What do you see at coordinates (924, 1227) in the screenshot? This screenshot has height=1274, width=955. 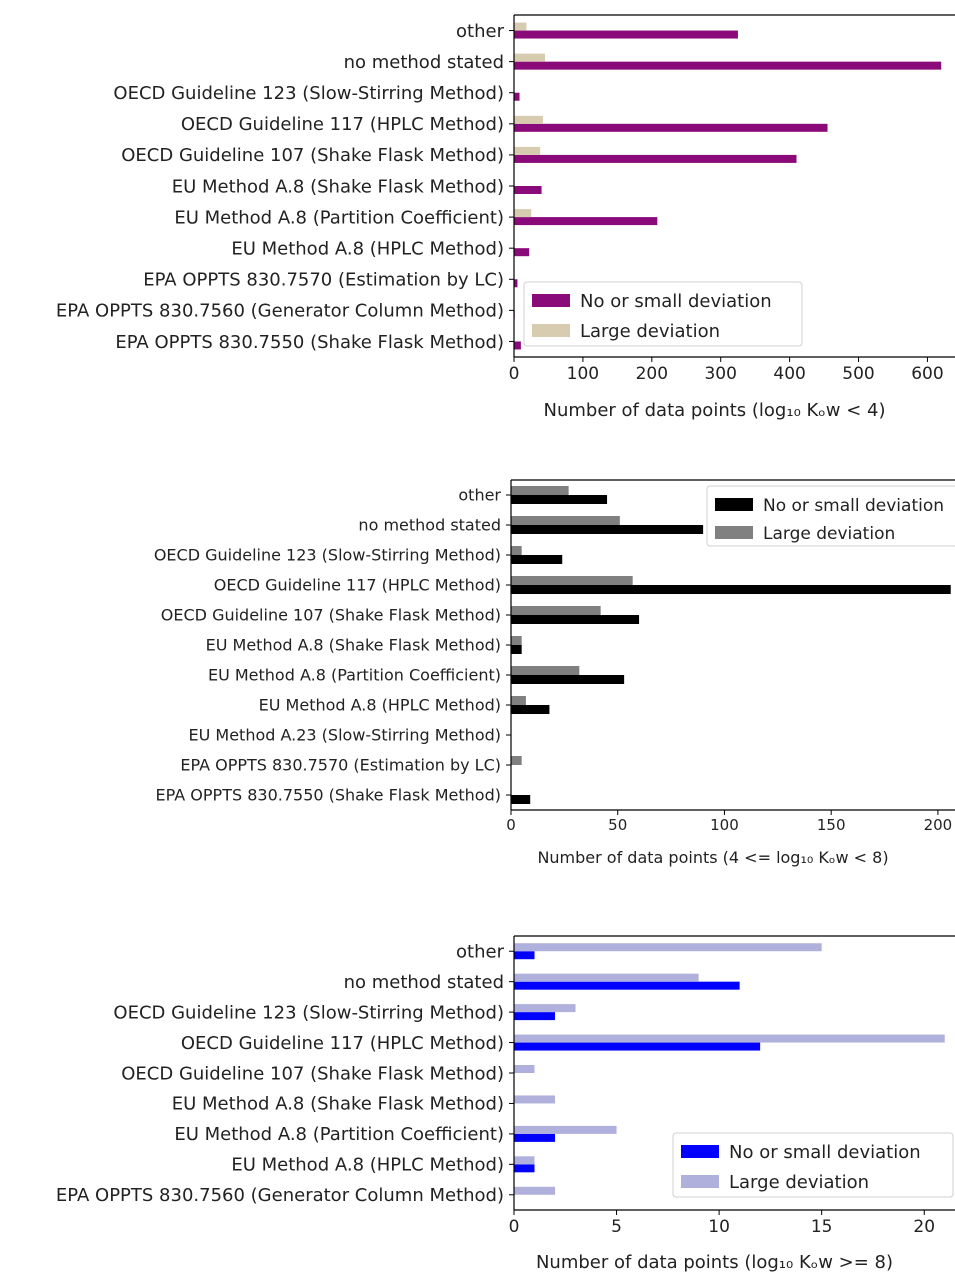 I see `x-tick-label: 20` at bounding box center [924, 1227].